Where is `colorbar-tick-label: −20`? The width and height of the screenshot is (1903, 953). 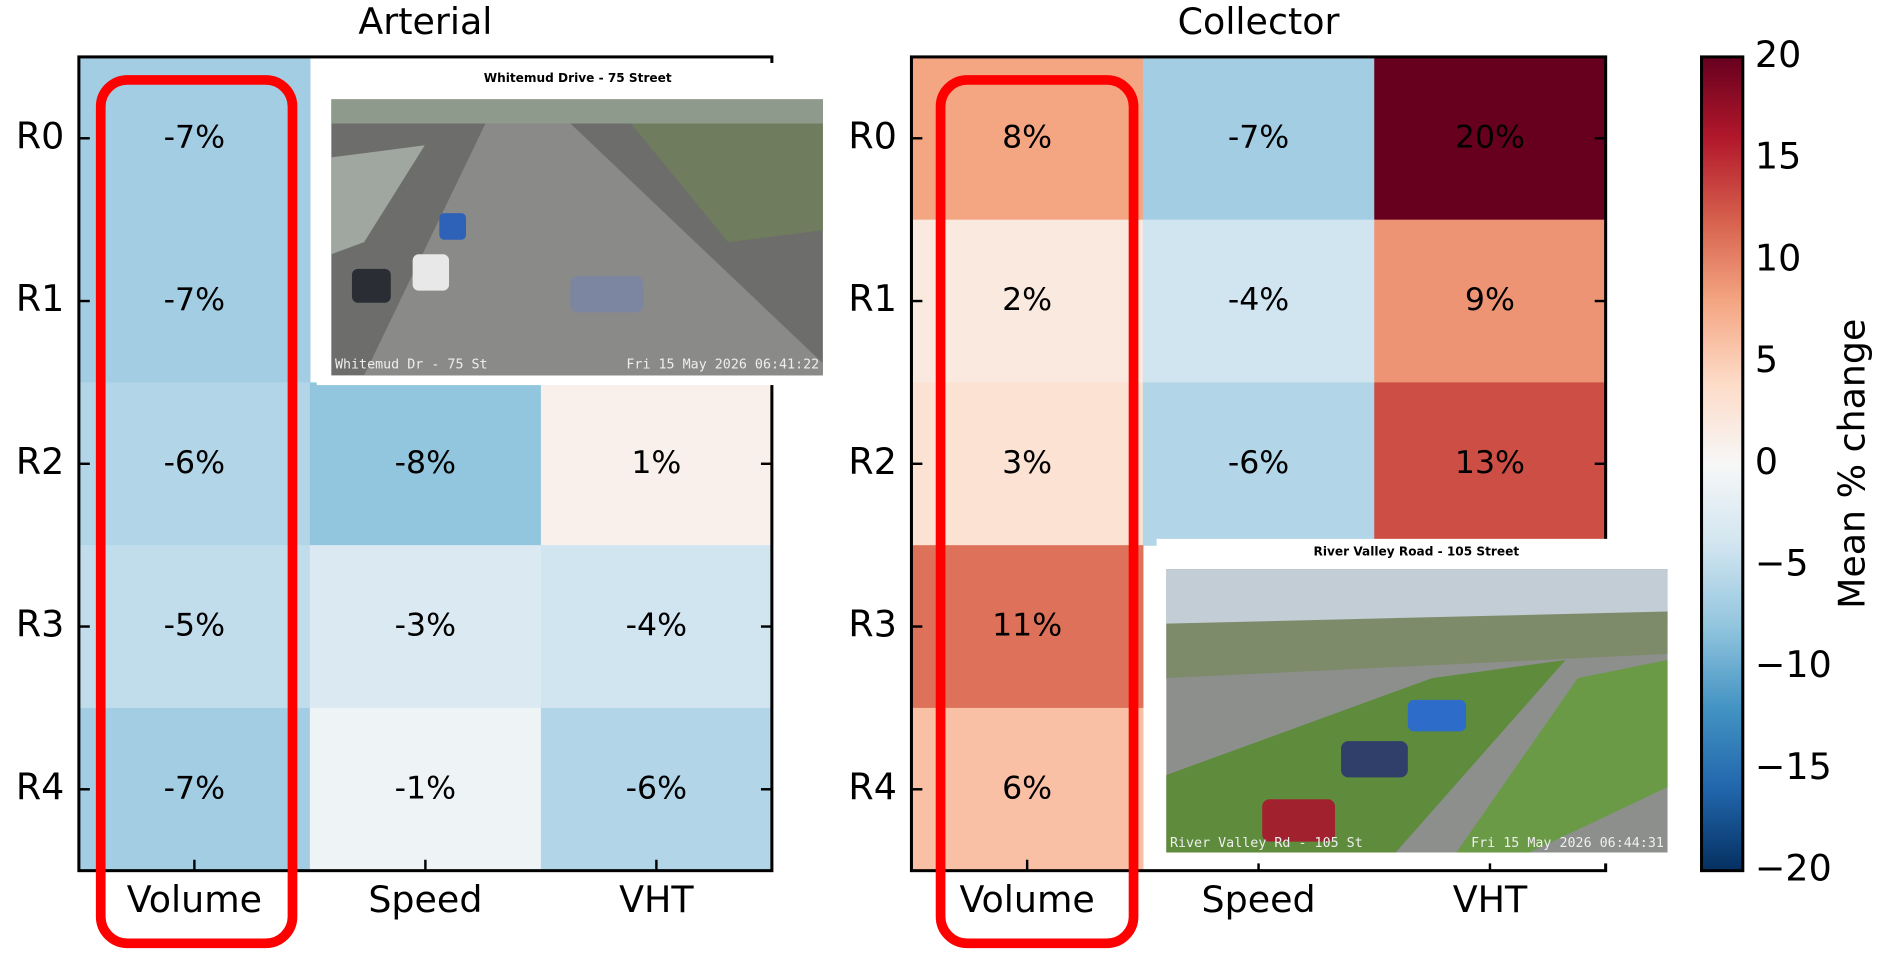
colorbar-tick-label: −20 is located at coordinates (1793, 868).